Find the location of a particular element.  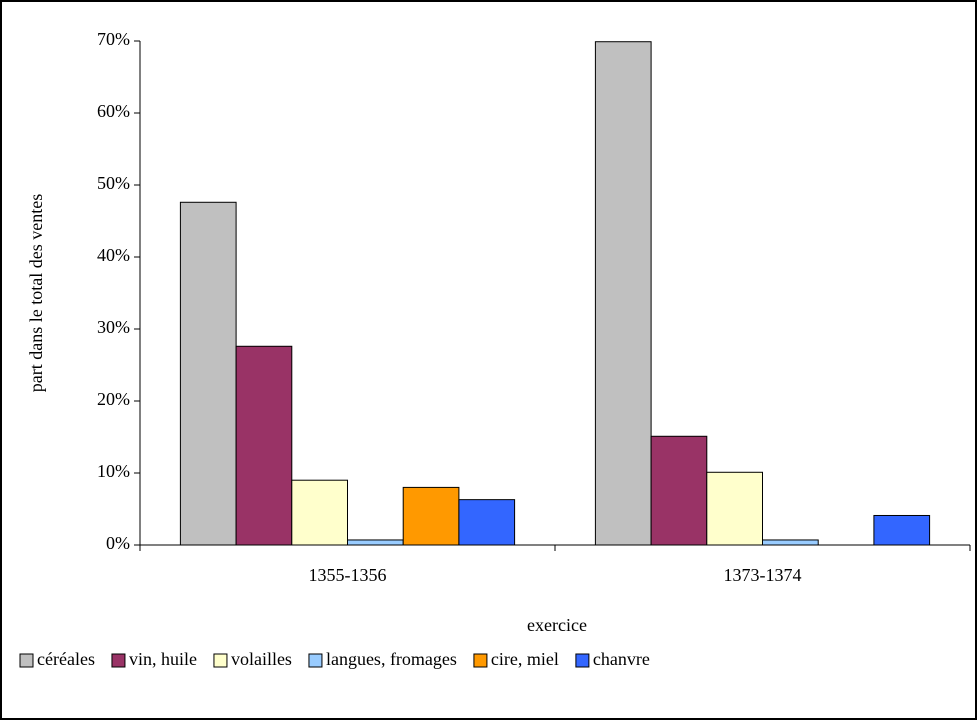

y-tick-label: 10% is located at coordinates (113, 471).